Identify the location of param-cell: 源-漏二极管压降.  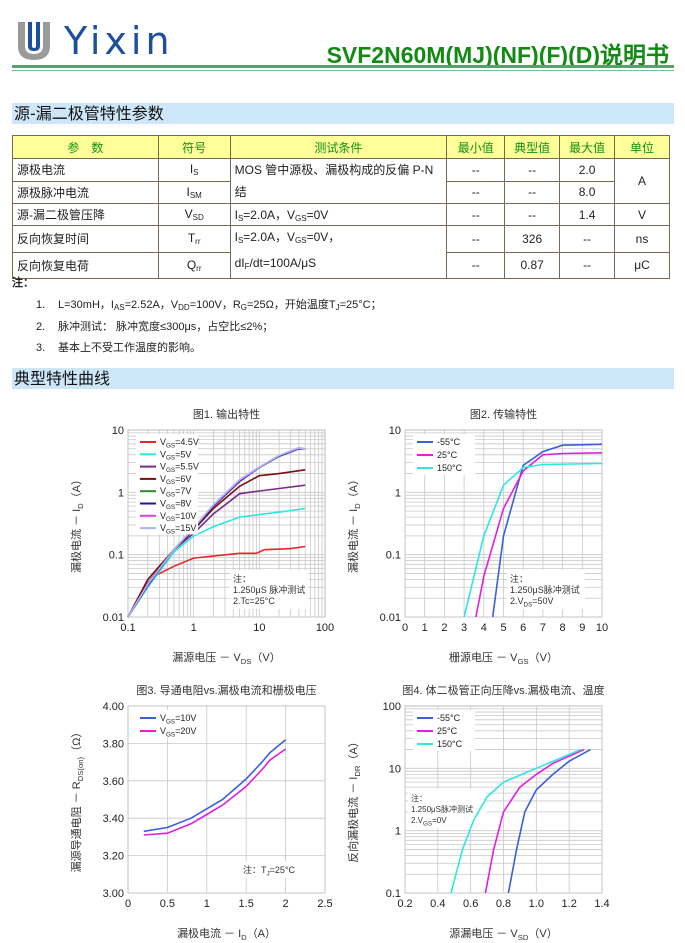
(85, 214).